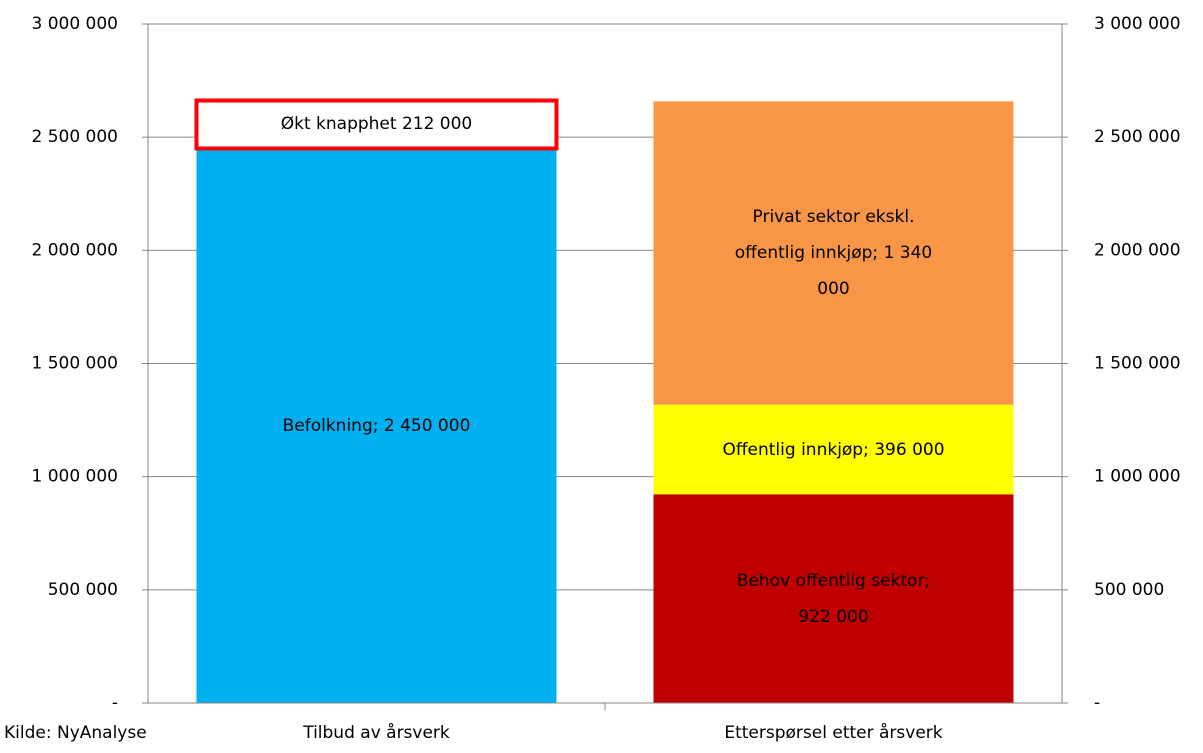 The height and width of the screenshot is (753, 1203). I want to click on y2-tick-label: 1 000 000, so click(1137, 477).